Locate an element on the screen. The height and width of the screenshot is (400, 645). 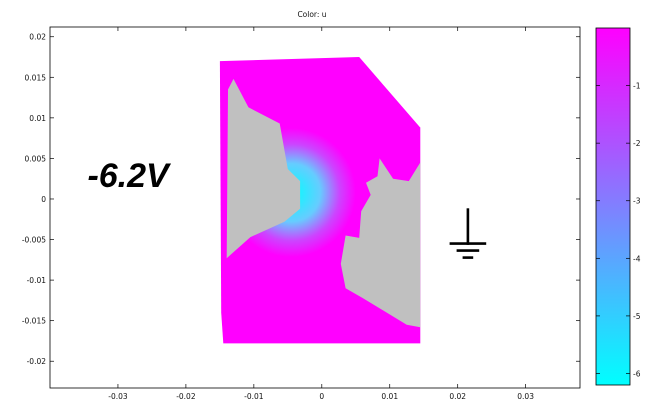
y-tick-label: -0.005 is located at coordinates (34, 240).